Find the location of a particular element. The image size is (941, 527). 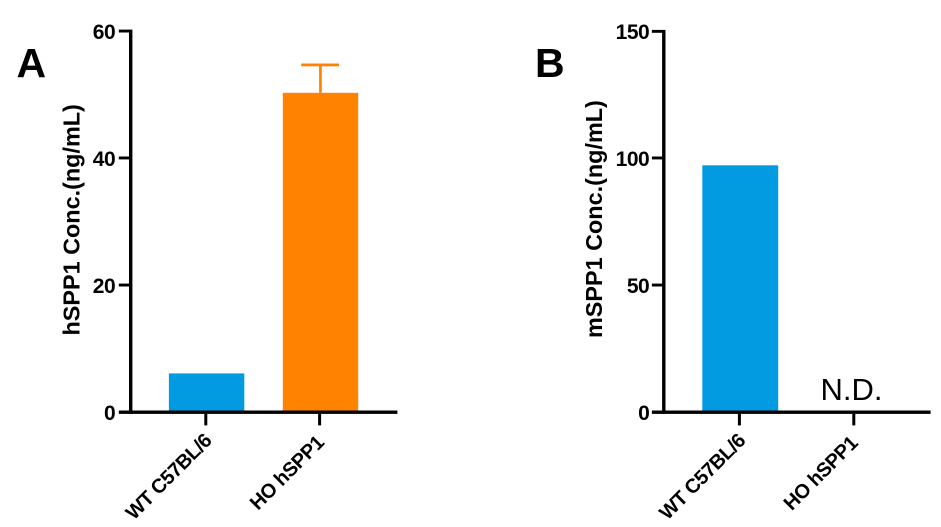

svg-text: 60 is located at coordinates (104, 32).